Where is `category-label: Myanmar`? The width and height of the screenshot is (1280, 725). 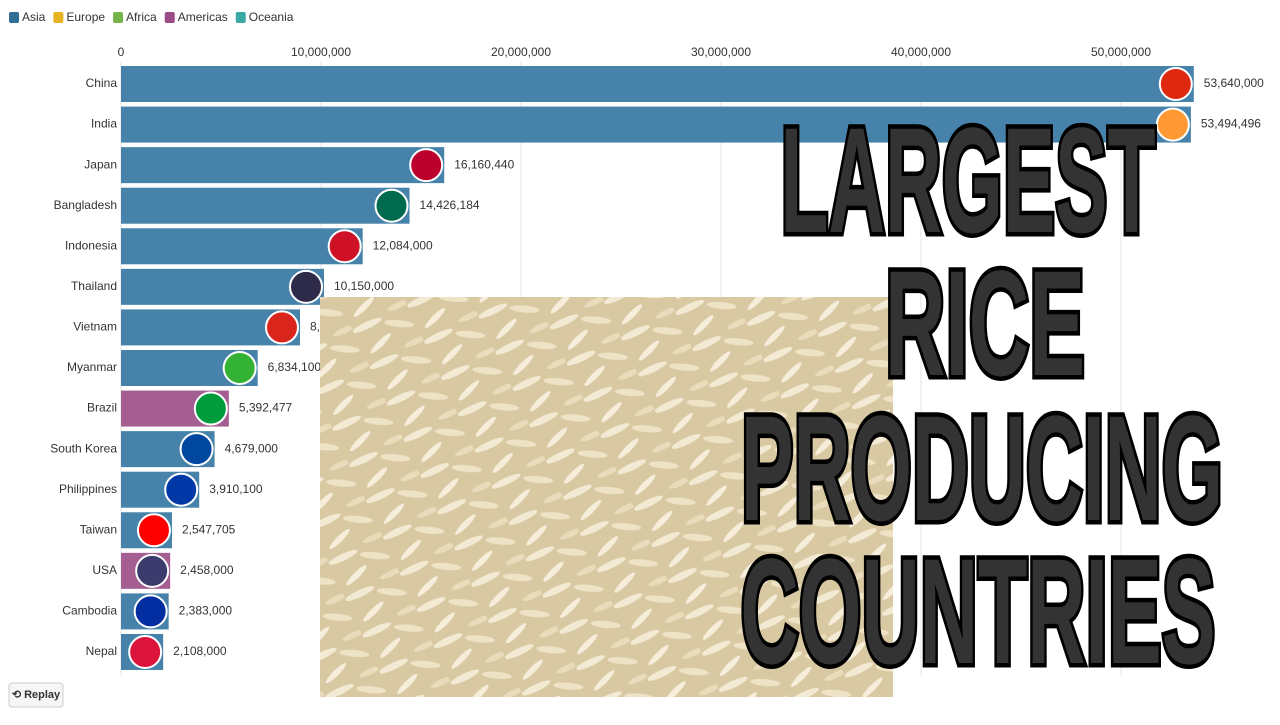 category-label: Myanmar is located at coordinates (92, 367).